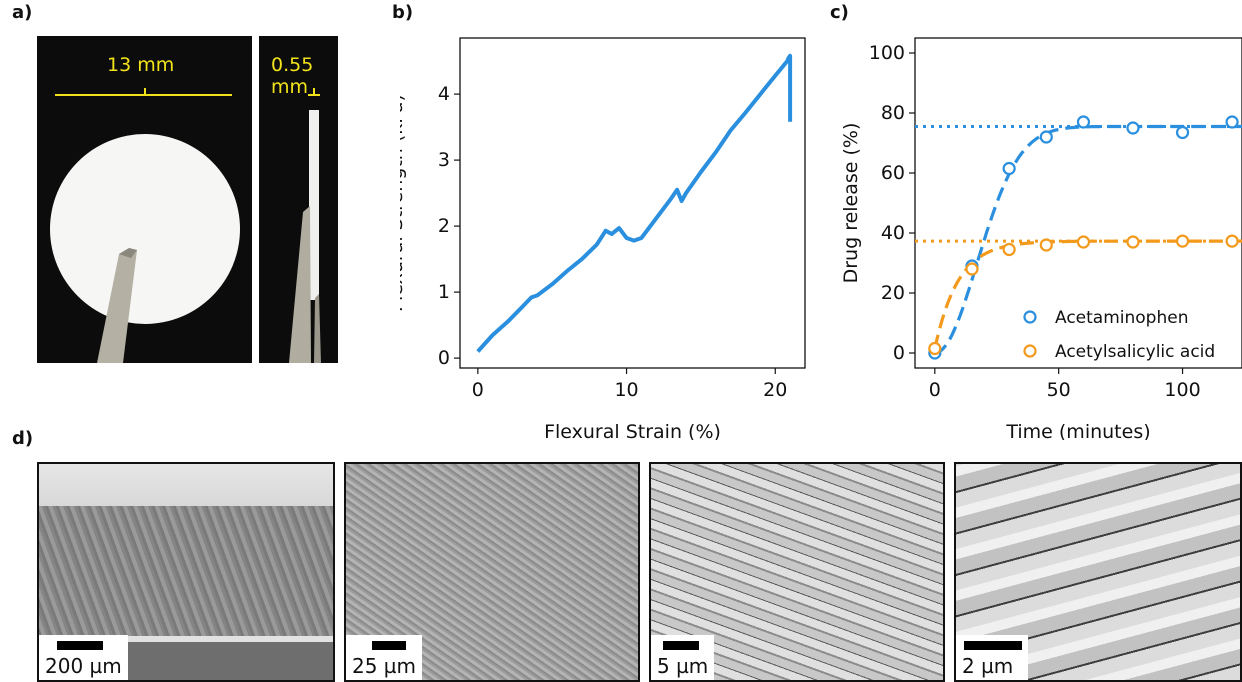  What do you see at coordinates (893, 233) in the screenshot?
I see `release-ytick-label-2: 40` at bounding box center [893, 233].